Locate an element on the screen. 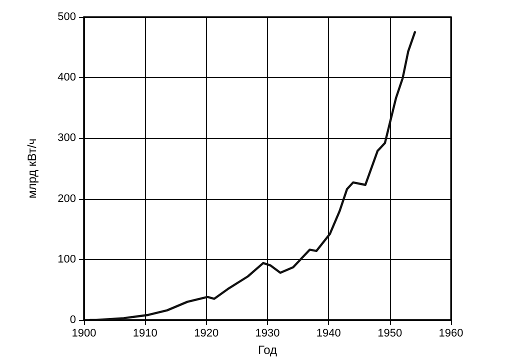 This screenshot has height=364, width=512. y-axis-title: млрд кВт/ч is located at coordinates (32, 168).